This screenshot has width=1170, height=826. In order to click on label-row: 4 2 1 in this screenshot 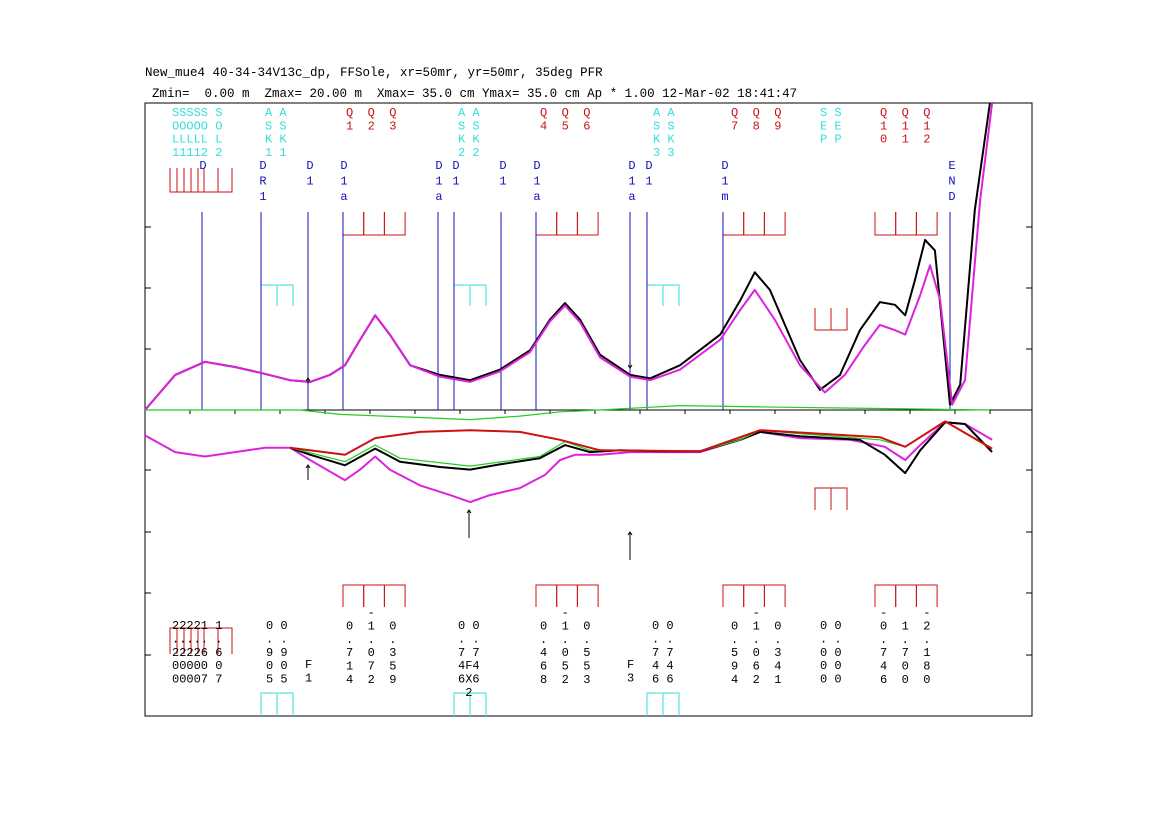, I will do `click(756, 680)`.